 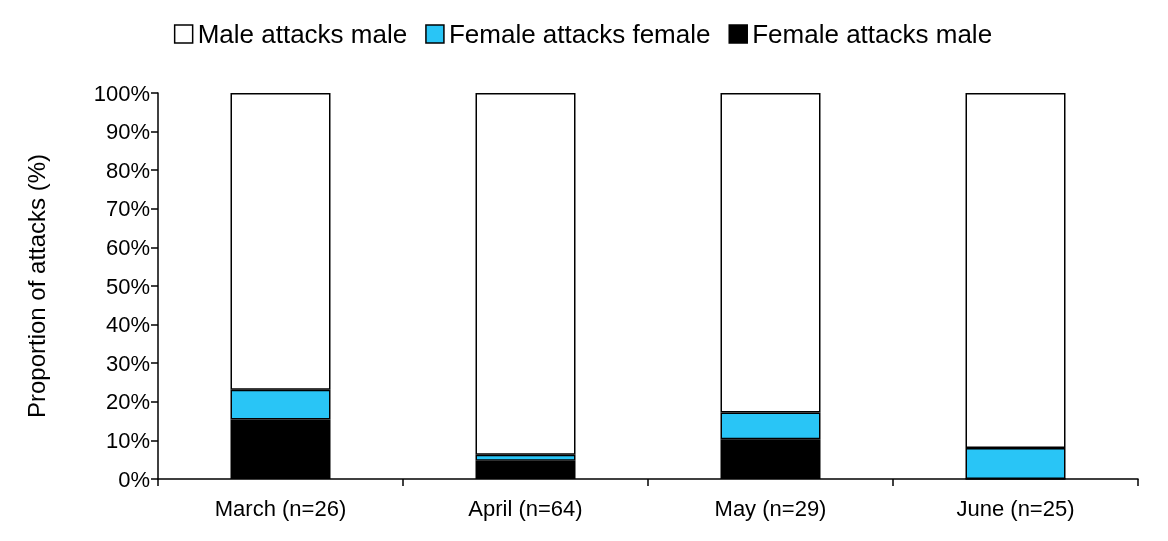 What do you see at coordinates (127, 170) in the screenshot?
I see `y-tick-label: 80%` at bounding box center [127, 170].